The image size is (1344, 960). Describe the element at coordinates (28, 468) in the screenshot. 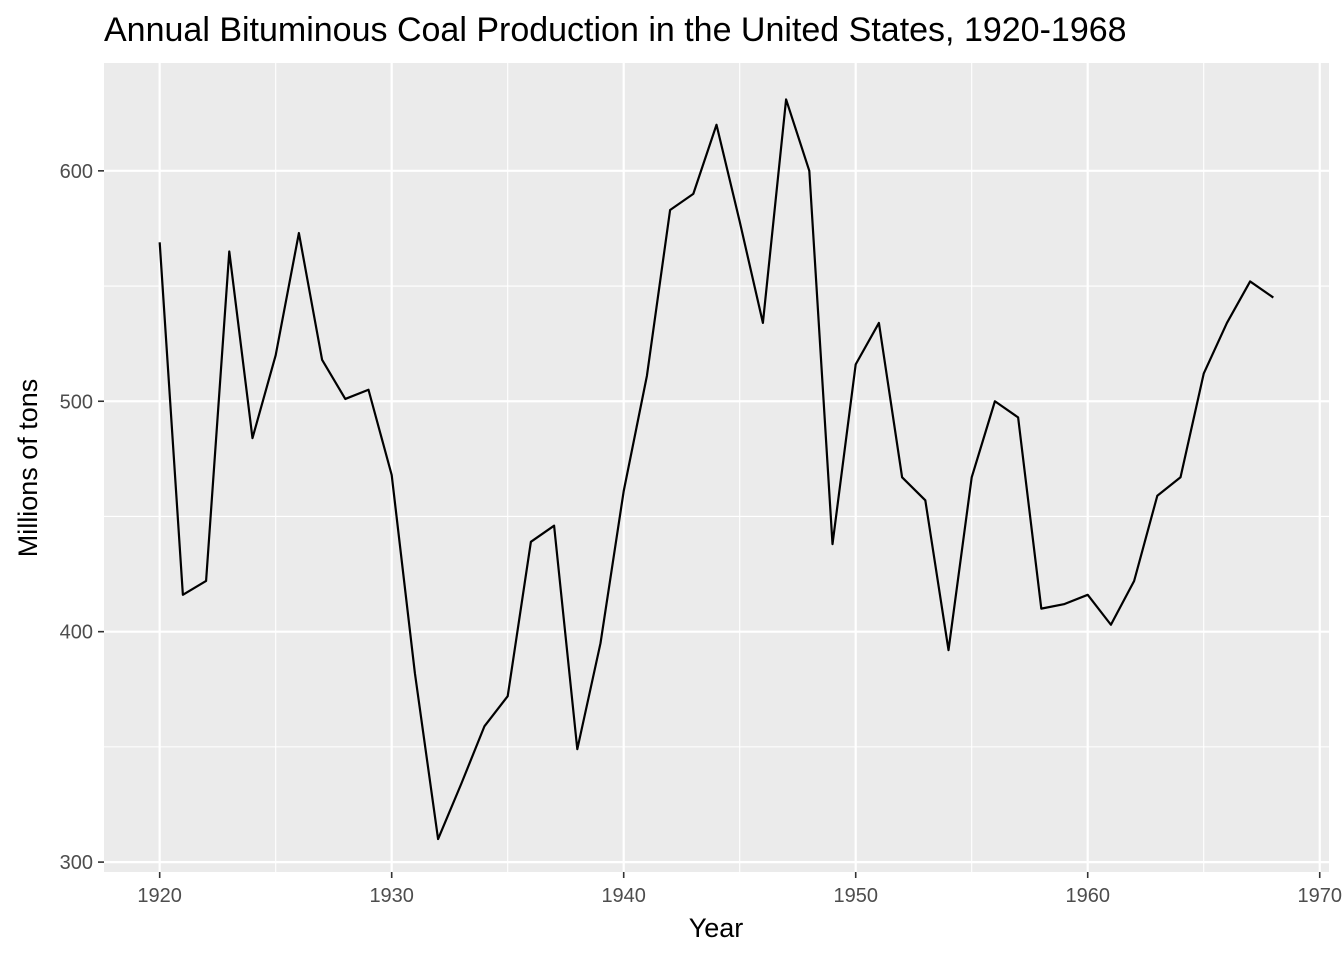

I see `y-axis-title: Millions of tons` at that location.